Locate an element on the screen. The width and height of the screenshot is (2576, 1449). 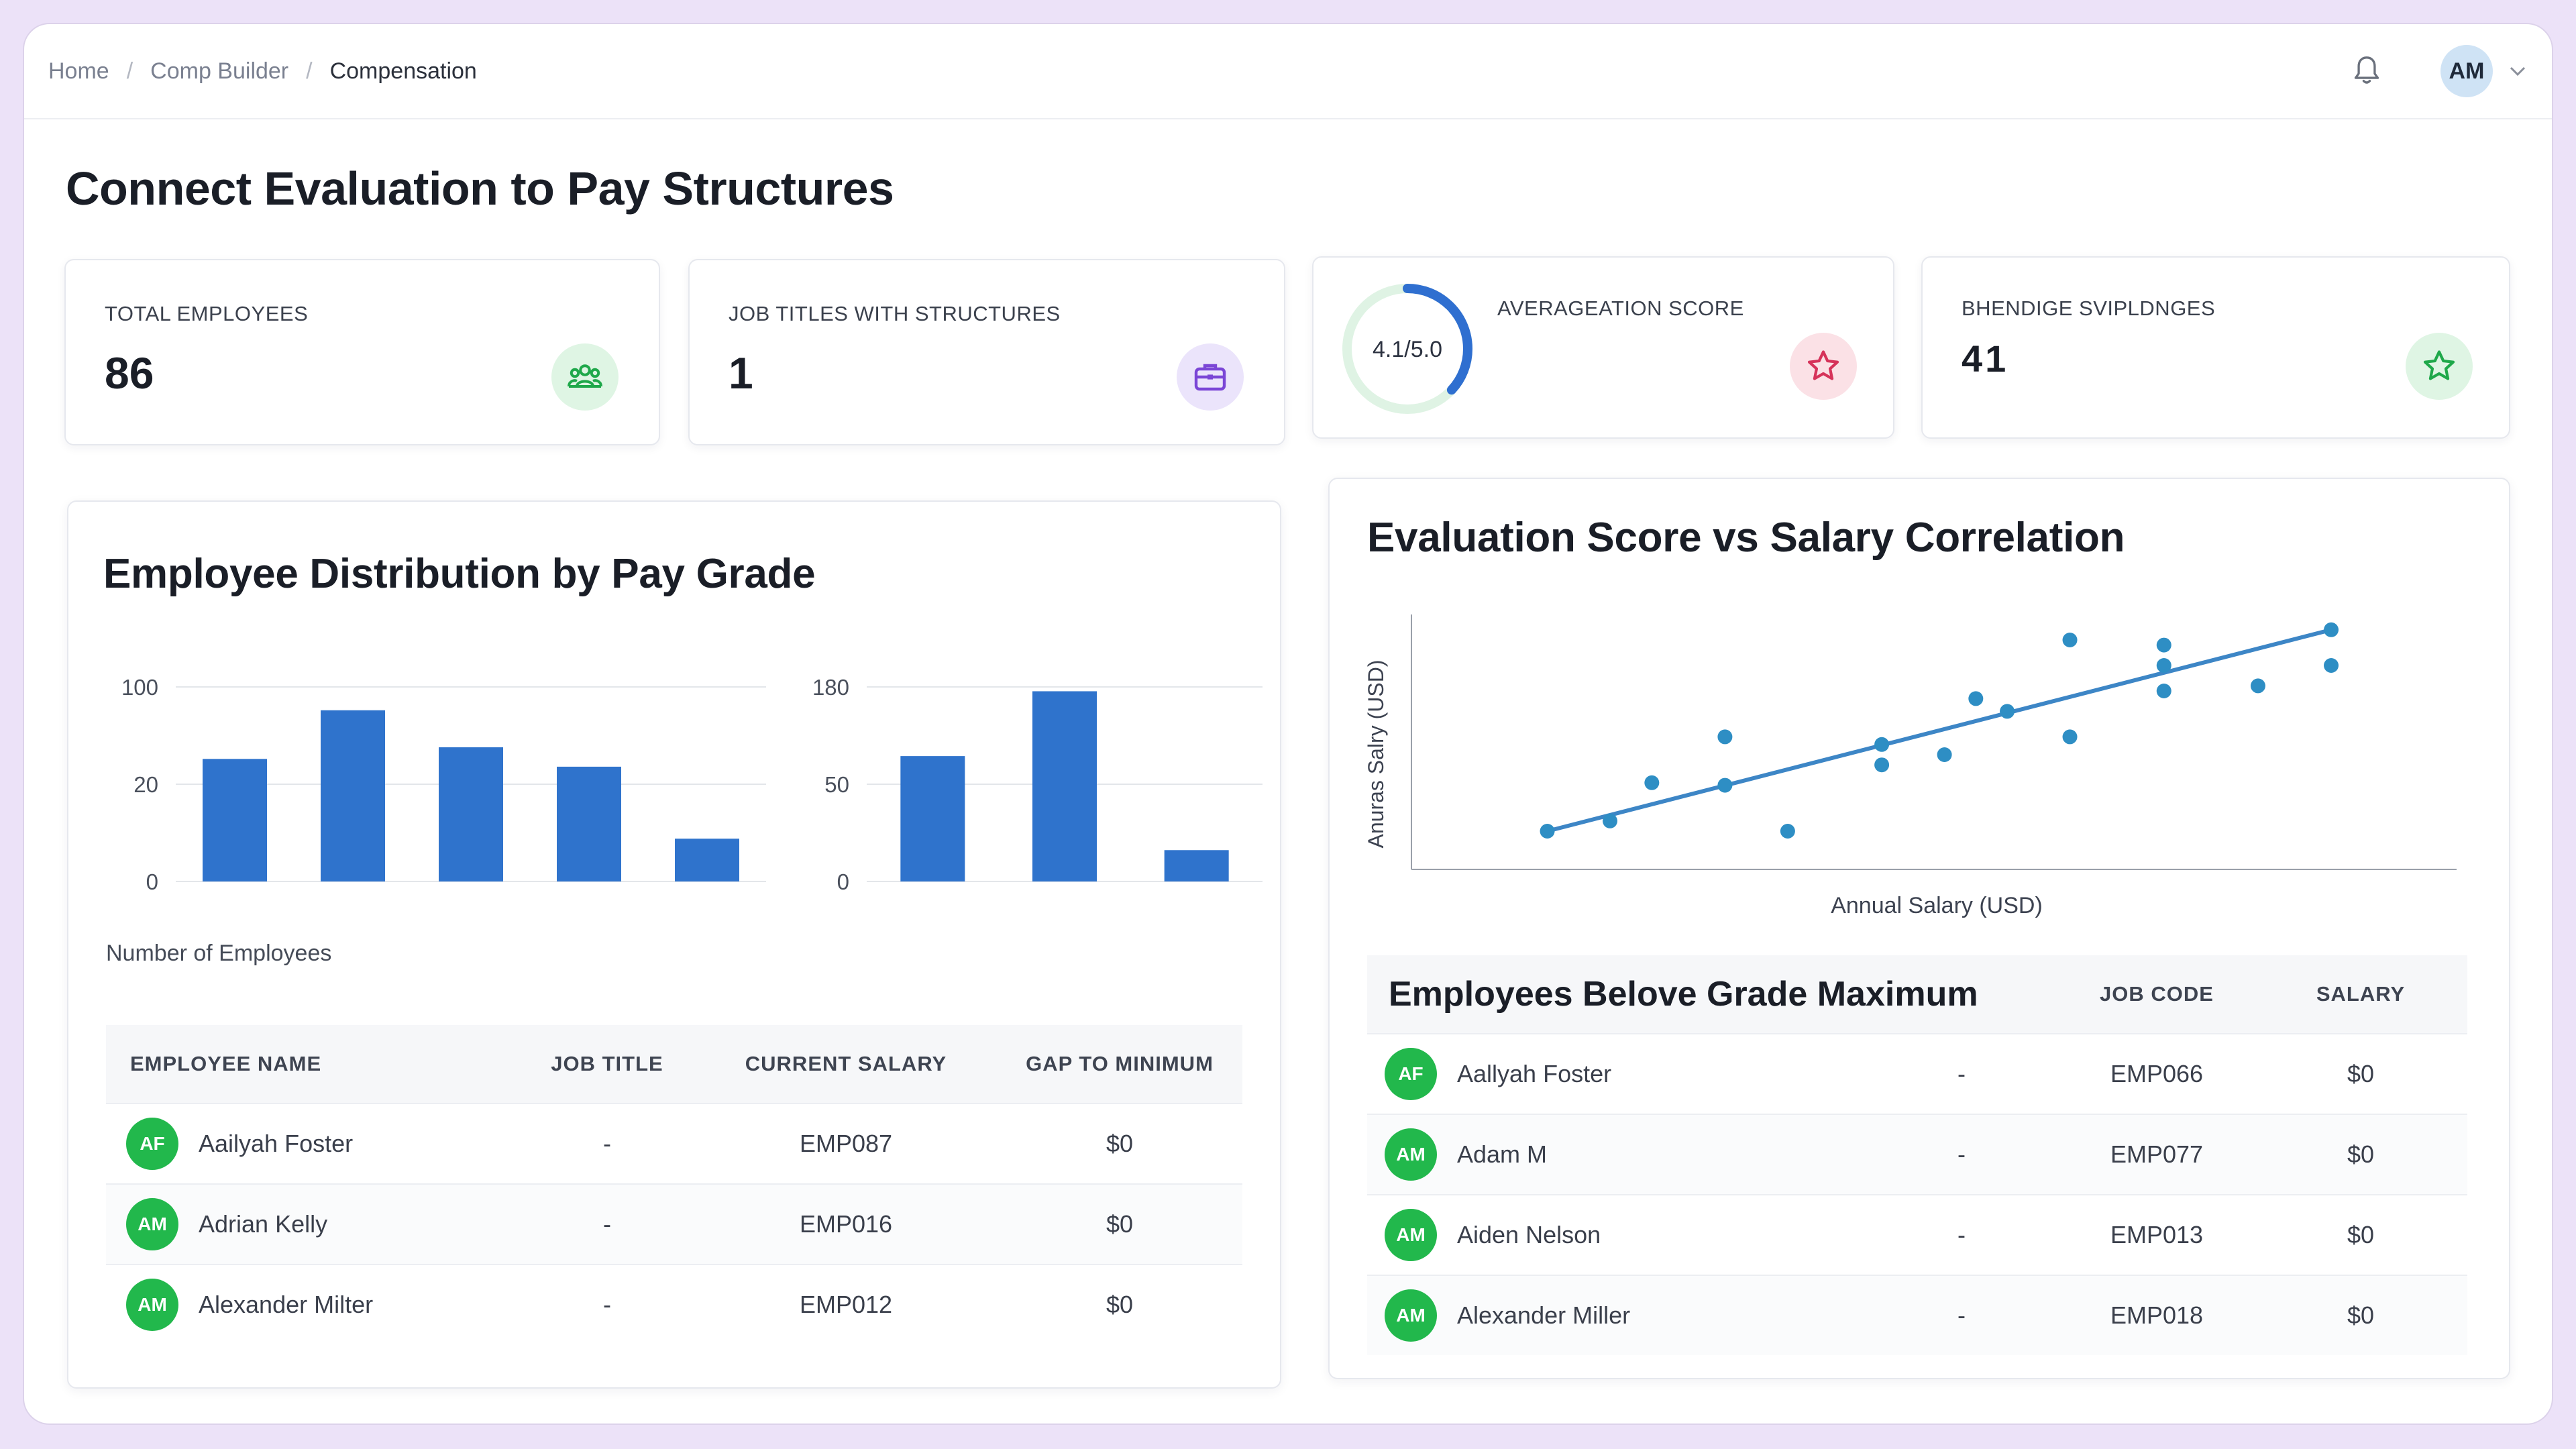
breadcrumb: Home / Comp Builder / Compensation is located at coordinates (262, 71).